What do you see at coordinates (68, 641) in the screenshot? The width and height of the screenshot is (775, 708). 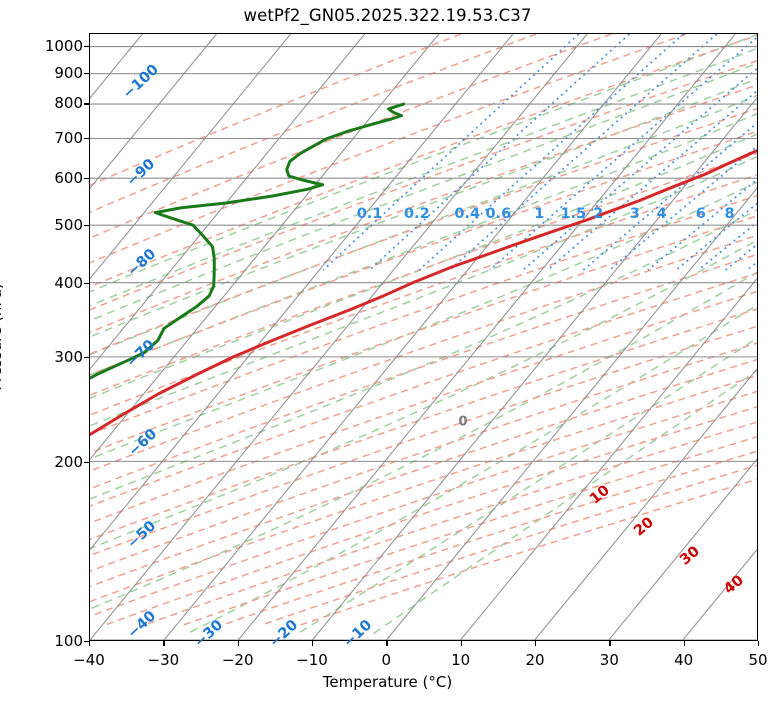 I see `y-tick-label: 100` at bounding box center [68, 641].